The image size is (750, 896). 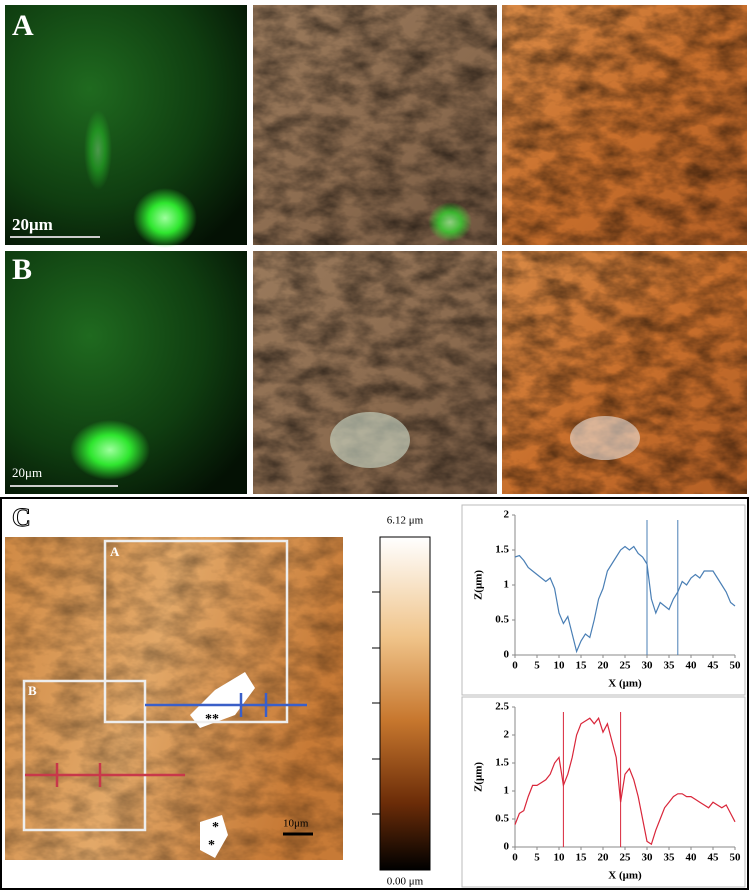 I want to click on panel-label: A, so click(x=23, y=25).